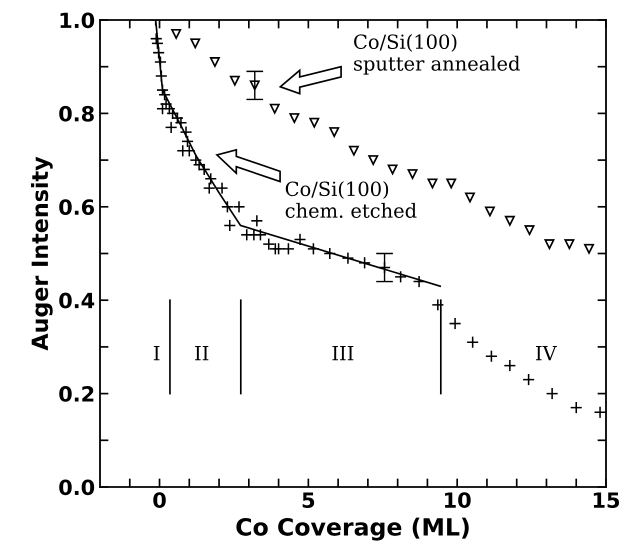 The height and width of the screenshot is (559, 626). I want to click on annotation: IV, so click(546, 353).